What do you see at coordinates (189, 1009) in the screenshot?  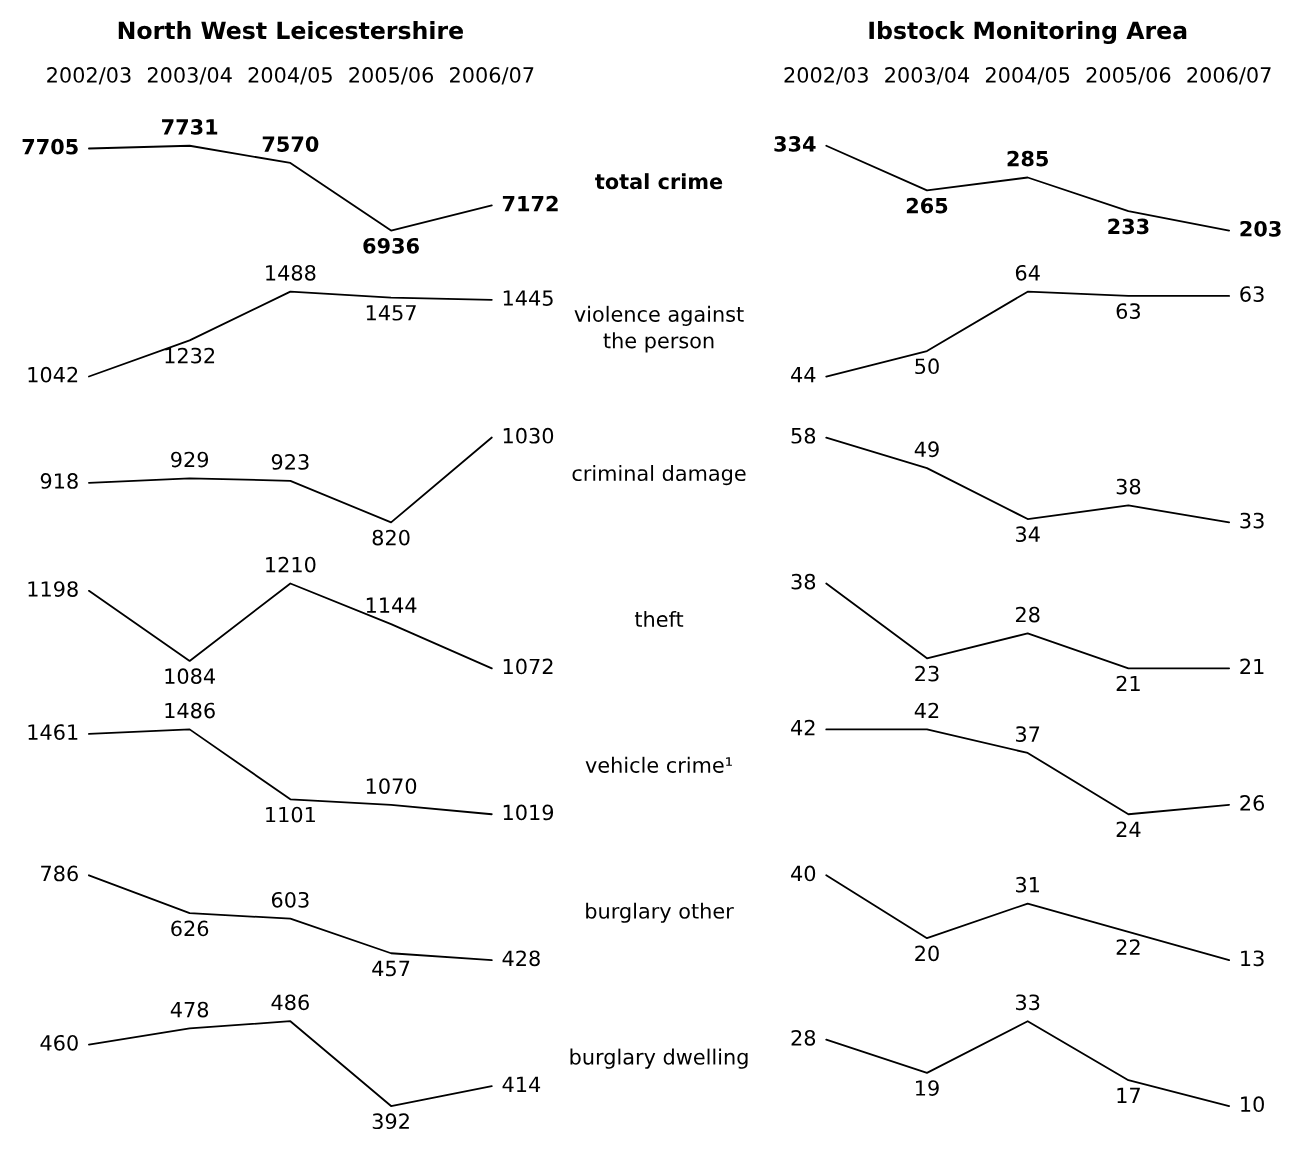 I see `data-label: 478` at bounding box center [189, 1009].